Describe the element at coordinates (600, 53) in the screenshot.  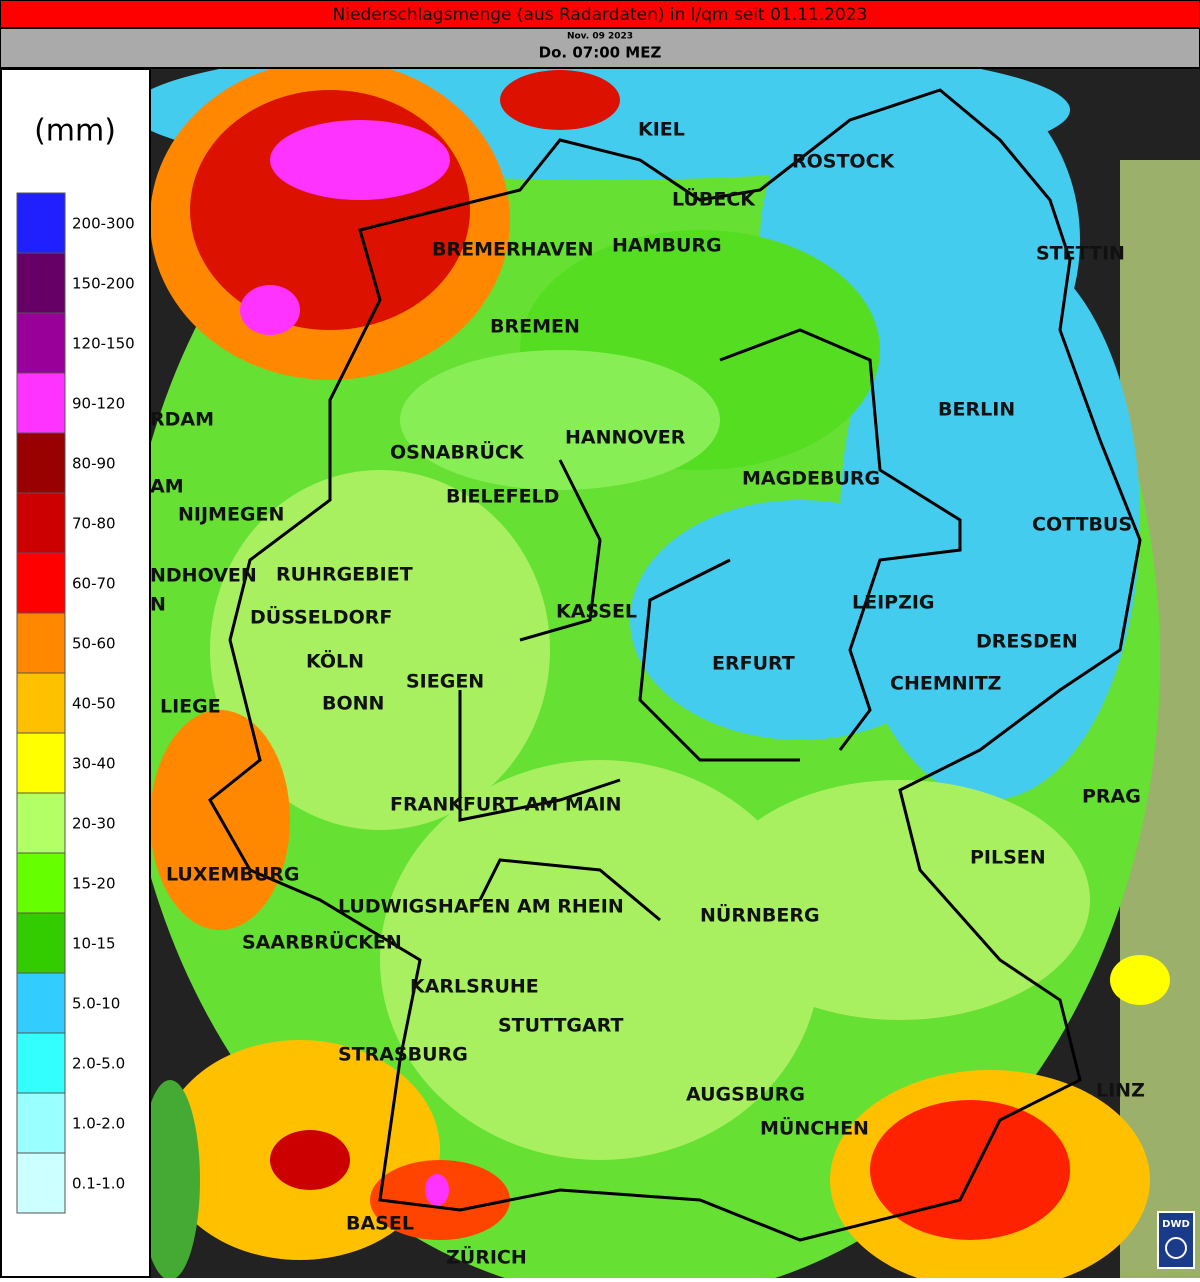
I see `header-time: Do. 07:00 MEZ` at that location.